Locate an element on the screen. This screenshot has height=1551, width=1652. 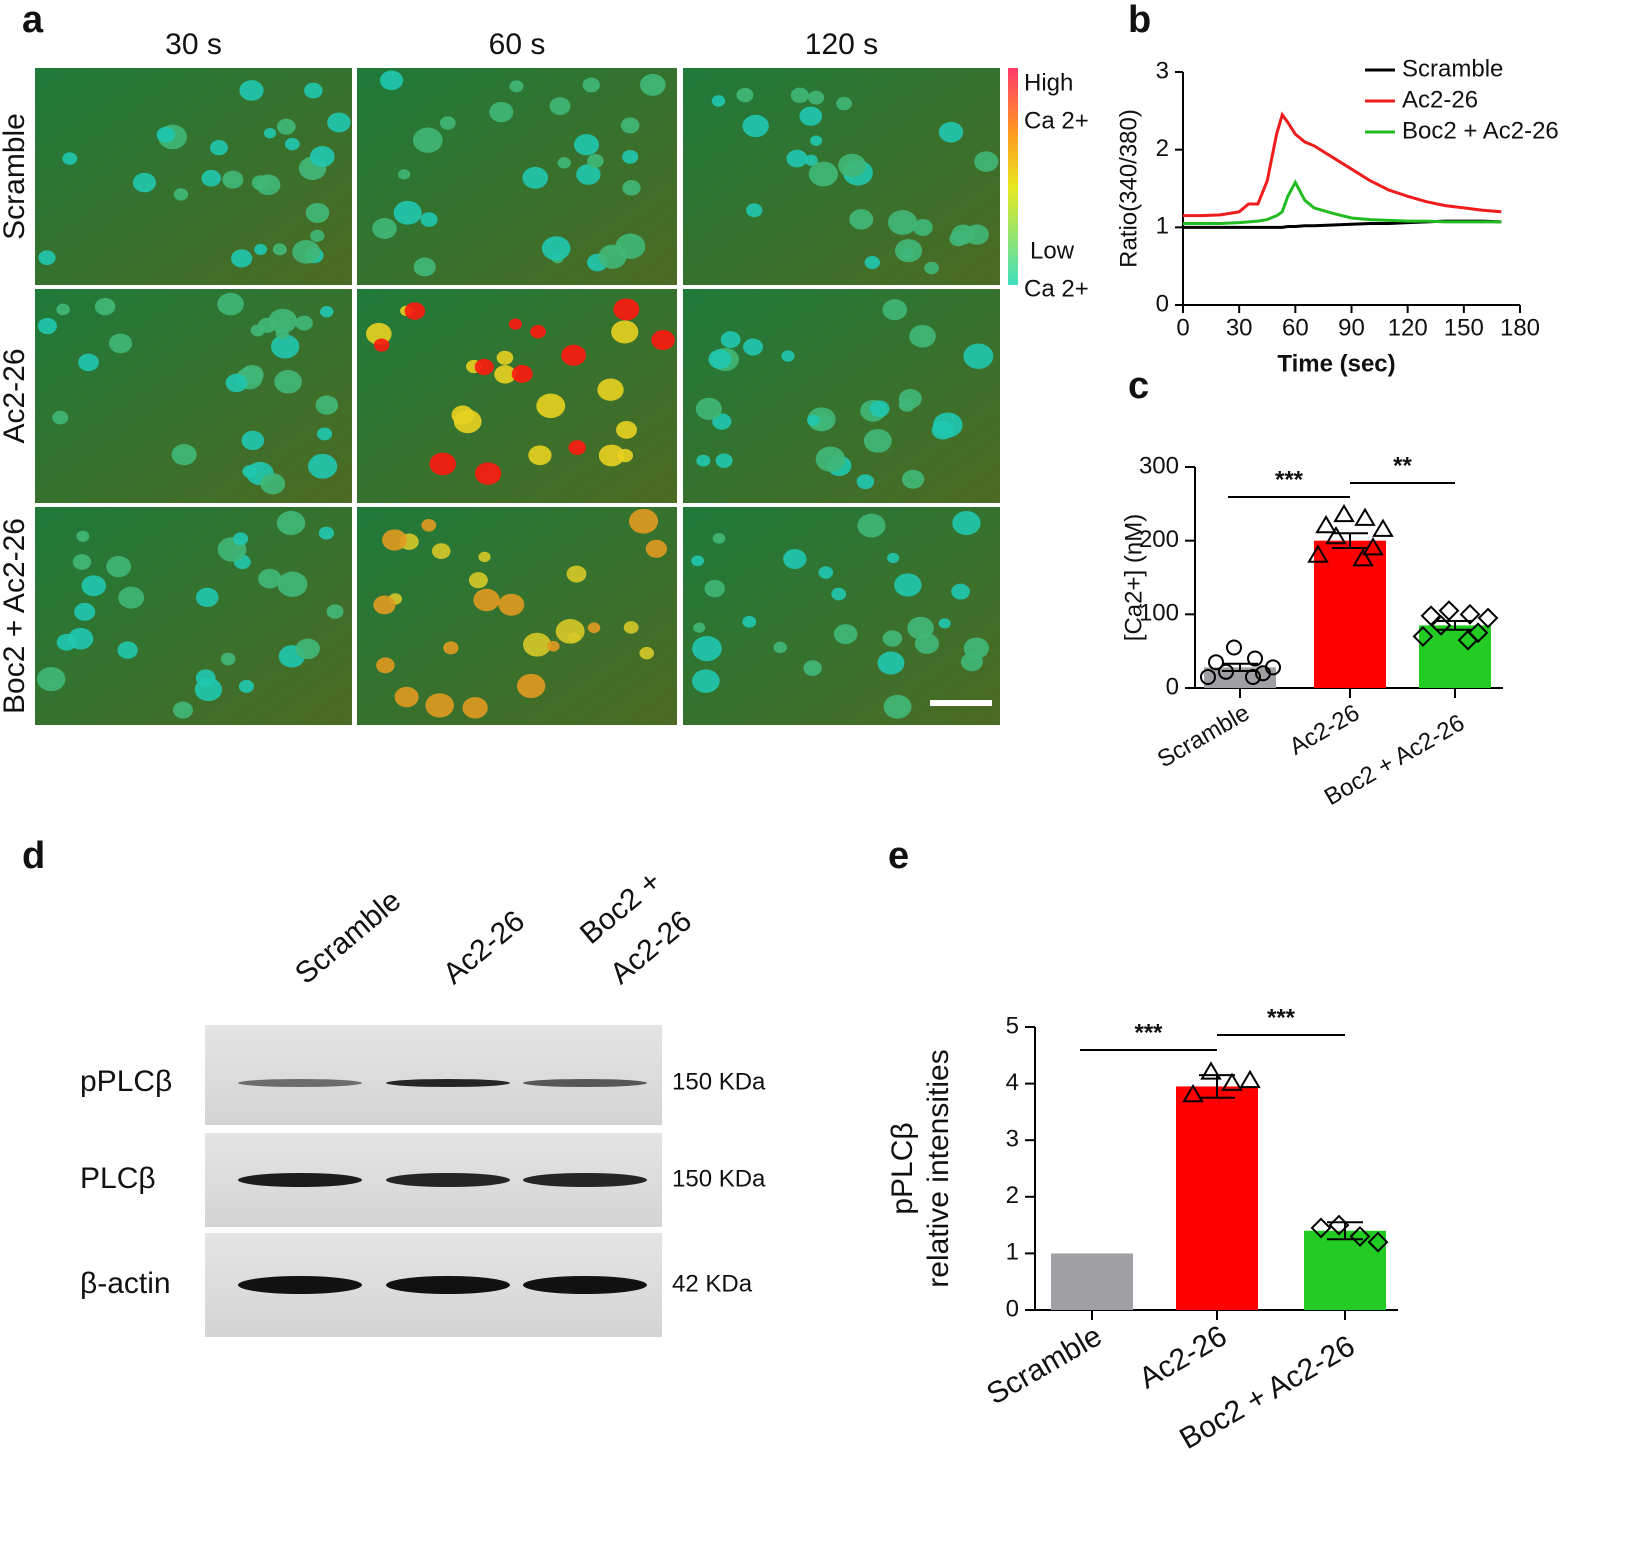
x-tick-label: Ac2-26 is located at coordinates (1183, 1357).